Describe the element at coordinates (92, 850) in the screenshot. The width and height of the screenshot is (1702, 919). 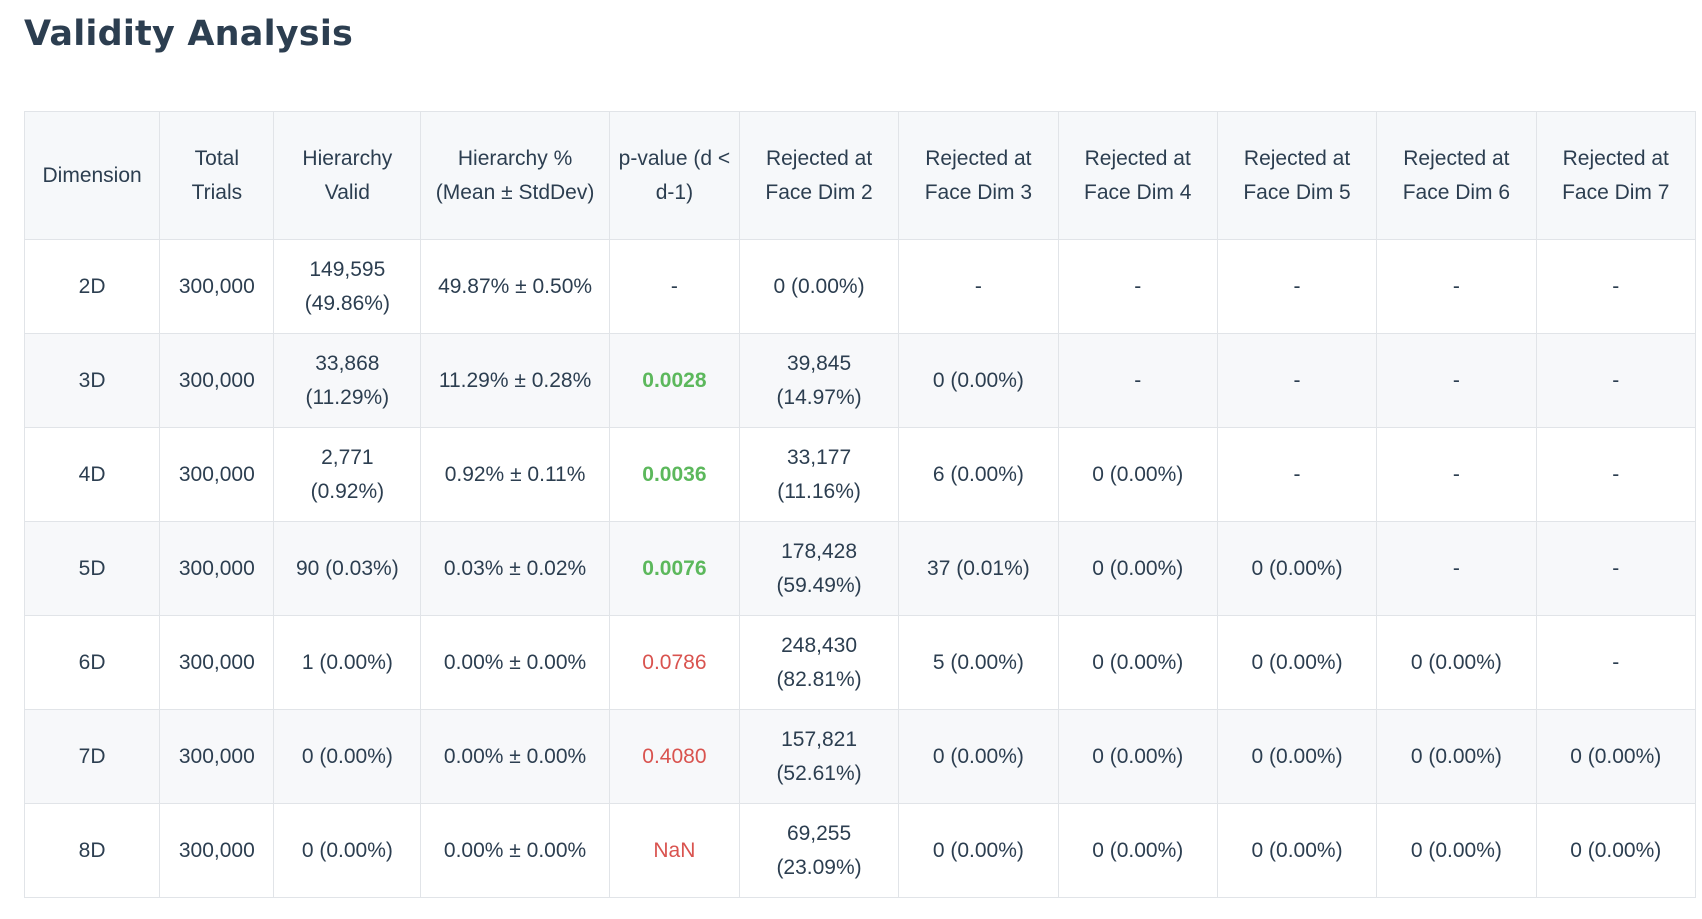
I see `cell-dimension: 8D` at that location.